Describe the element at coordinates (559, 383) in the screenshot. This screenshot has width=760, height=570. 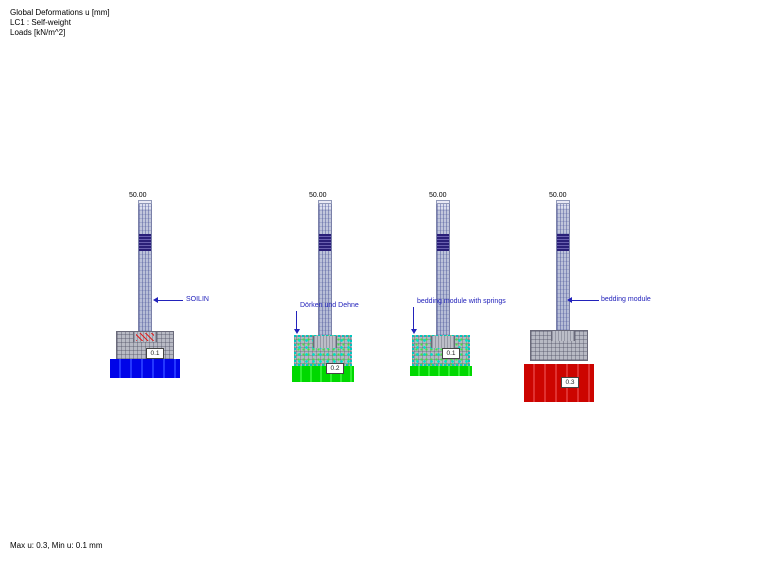
I see `soil-block-red` at that location.